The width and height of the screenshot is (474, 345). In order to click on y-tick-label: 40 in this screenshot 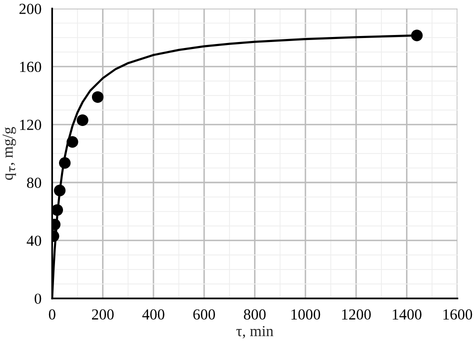, I will do `click(34, 241)`.